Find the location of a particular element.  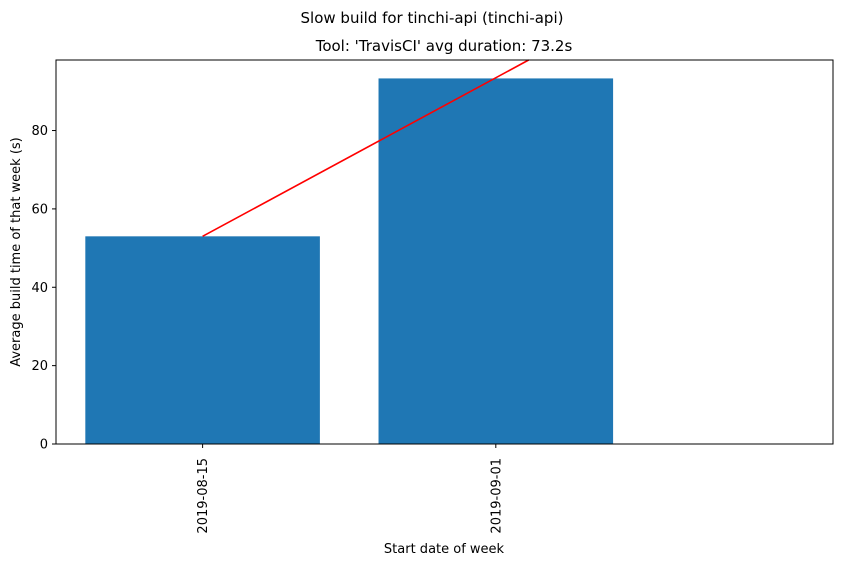

chart-title: Tool: 'TravisCI' avg duration: 73.2s is located at coordinates (444, 46).